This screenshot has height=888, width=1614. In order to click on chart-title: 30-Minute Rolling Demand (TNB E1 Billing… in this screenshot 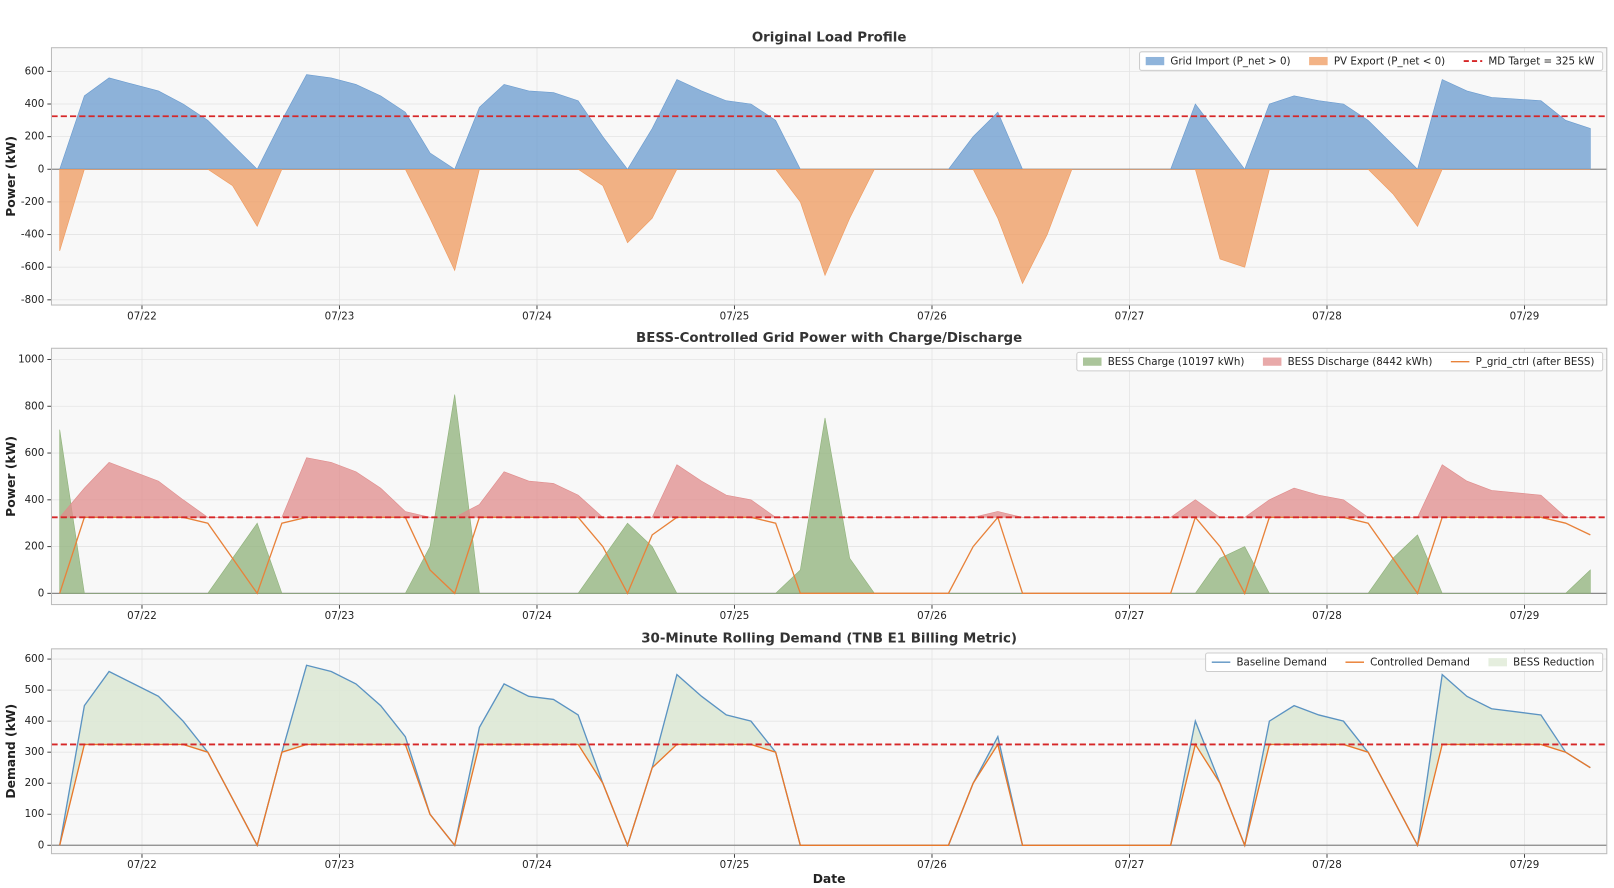, I will do `click(829, 639)`.